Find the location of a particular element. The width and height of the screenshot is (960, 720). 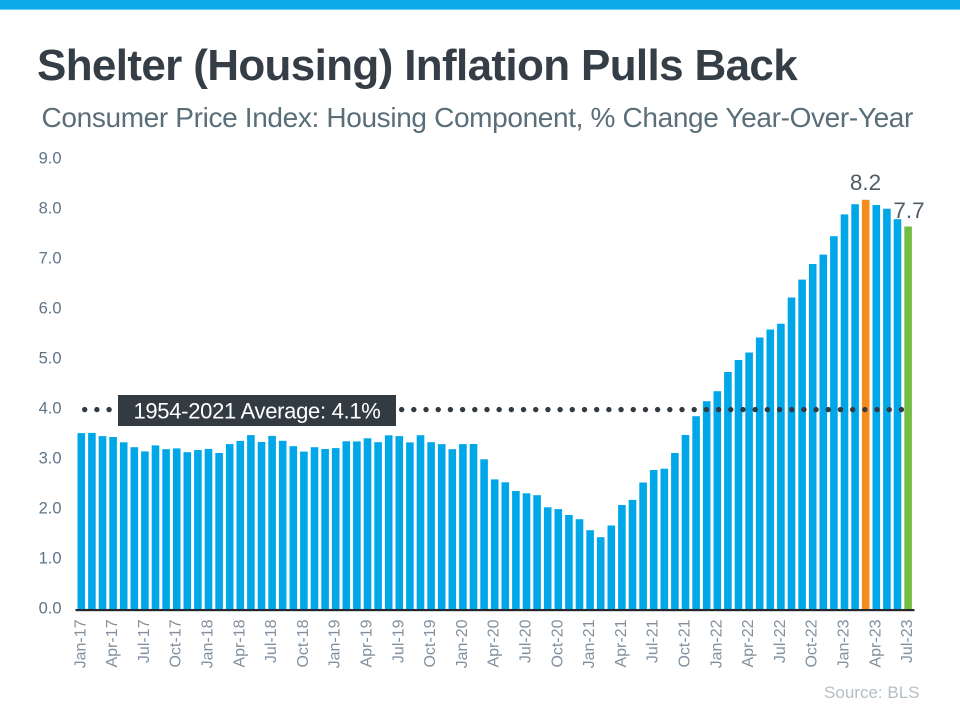

svg-text: 2.0 is located at coordinates (50, 509).